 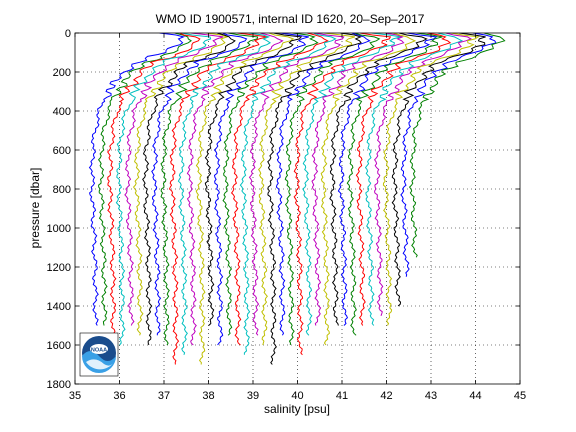 What do you see at coordinates (75, 396) in the screenshot?
I see `x-tick-label: 35` at bounding box center [75, 396].